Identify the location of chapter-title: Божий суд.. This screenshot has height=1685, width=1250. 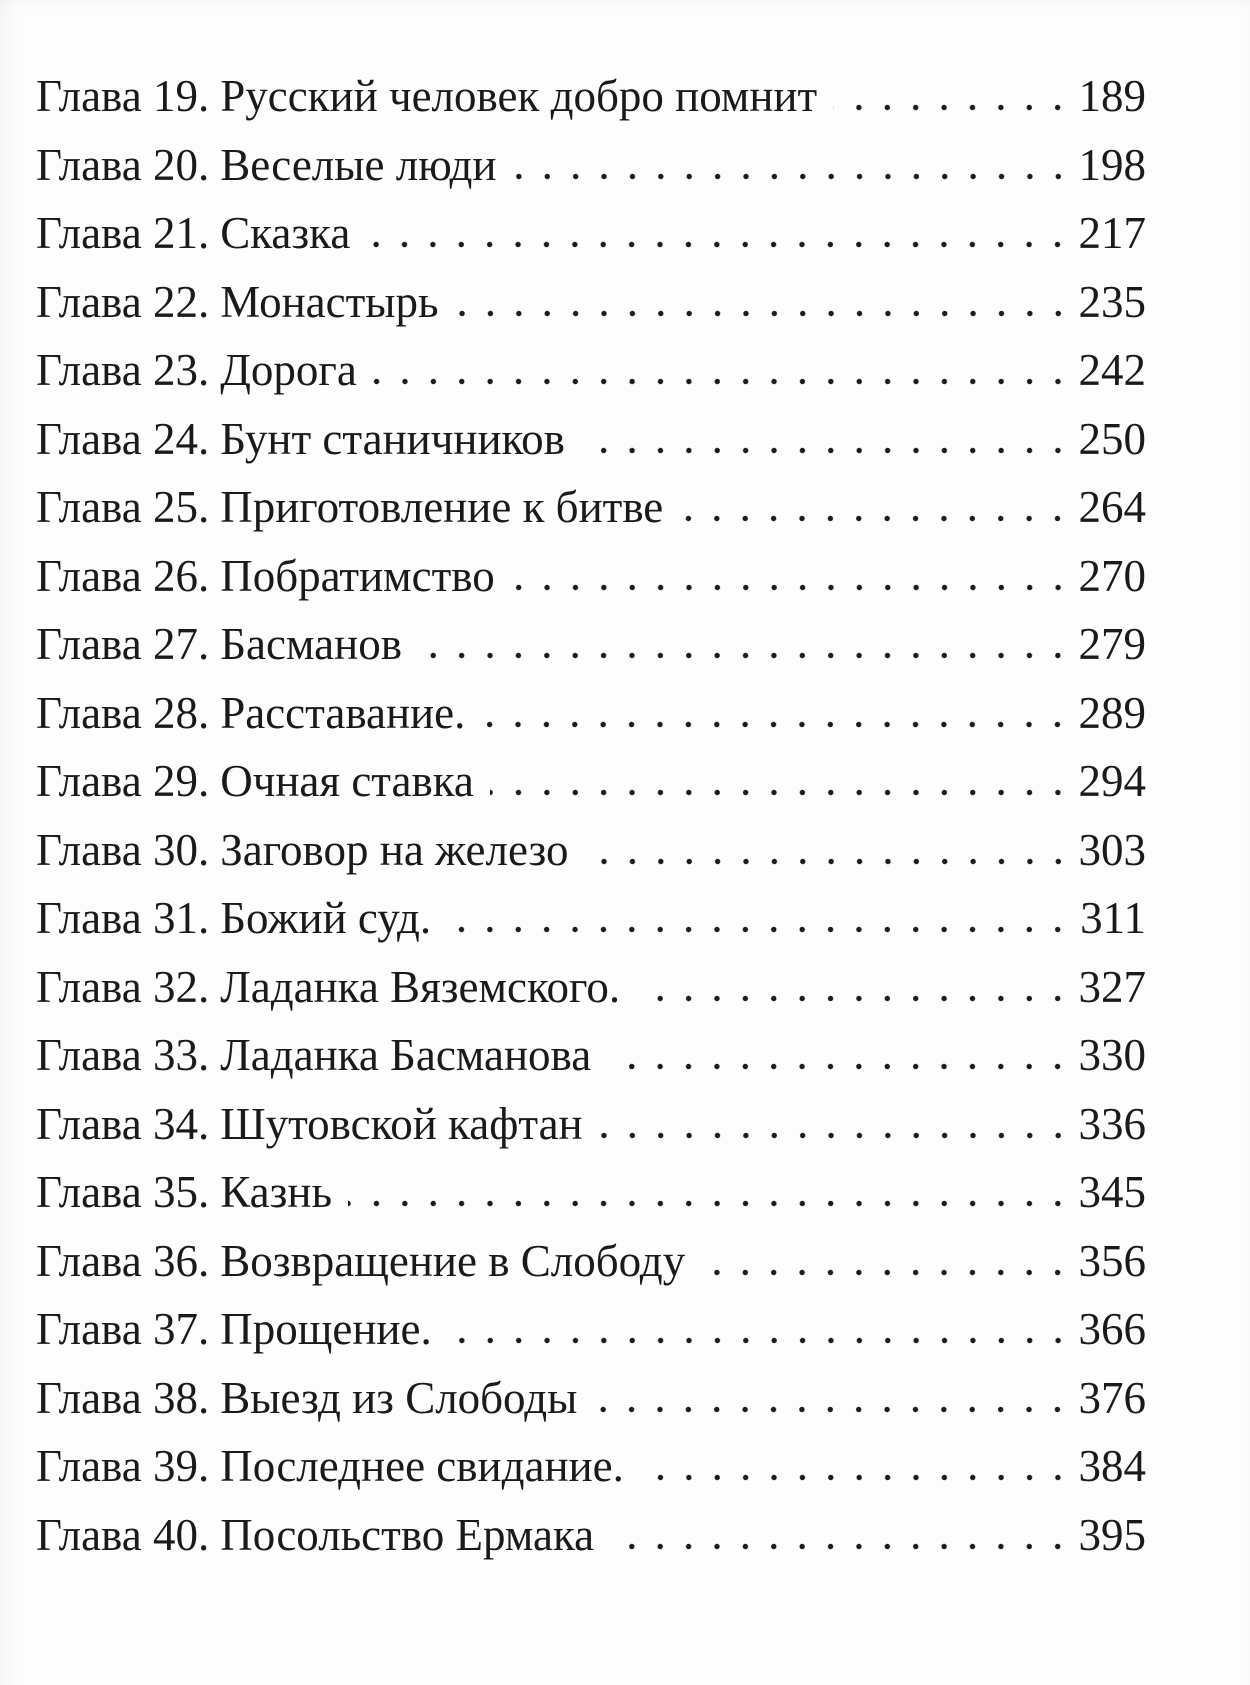
(326, 918).